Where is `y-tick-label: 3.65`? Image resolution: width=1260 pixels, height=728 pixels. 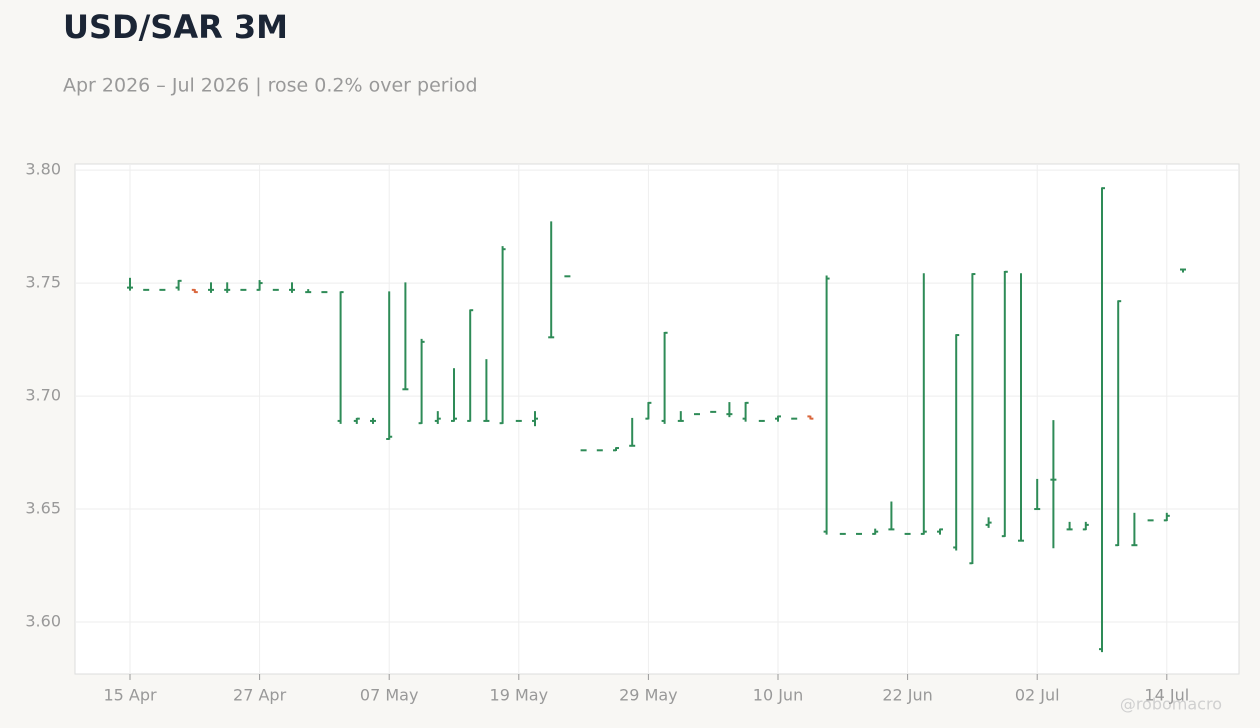
y-tick-label: 3.65 is located at coordinates (43, 508).